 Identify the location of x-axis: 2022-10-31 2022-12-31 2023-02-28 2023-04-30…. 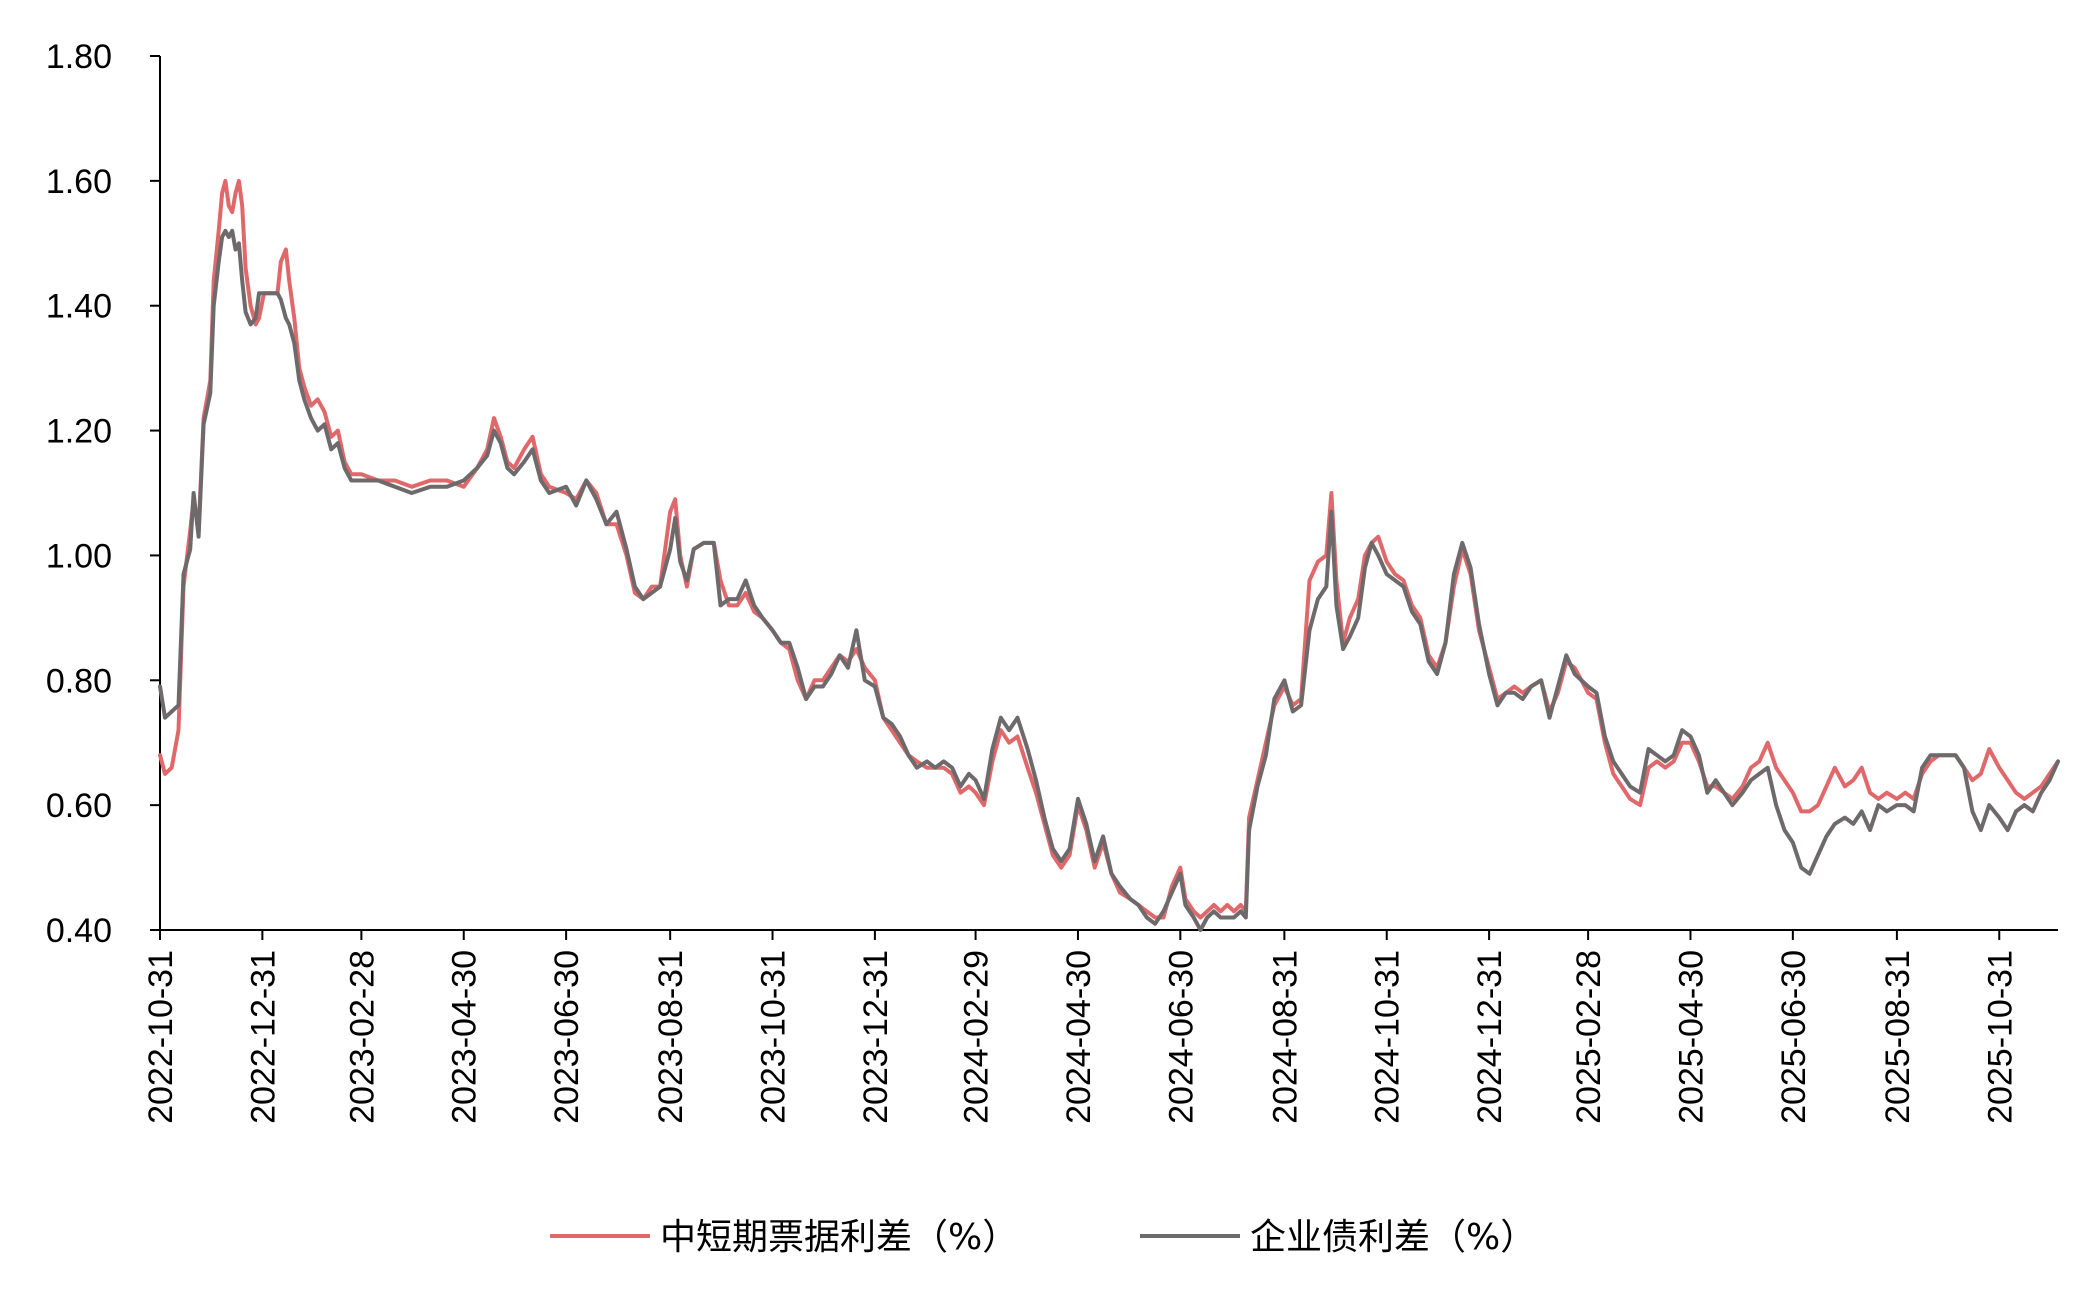
(1100, 1026).